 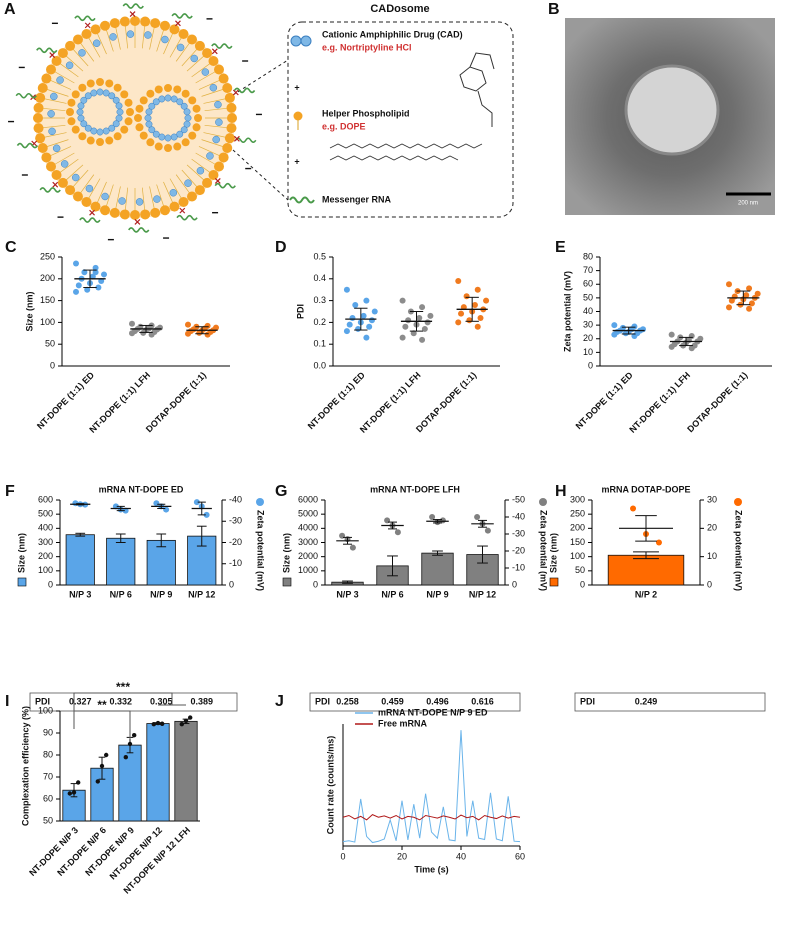 What do you see at coordinates (392, 701) in the screenshot?
I see `table-cell: 0.459` at bounding box center [392, 701].